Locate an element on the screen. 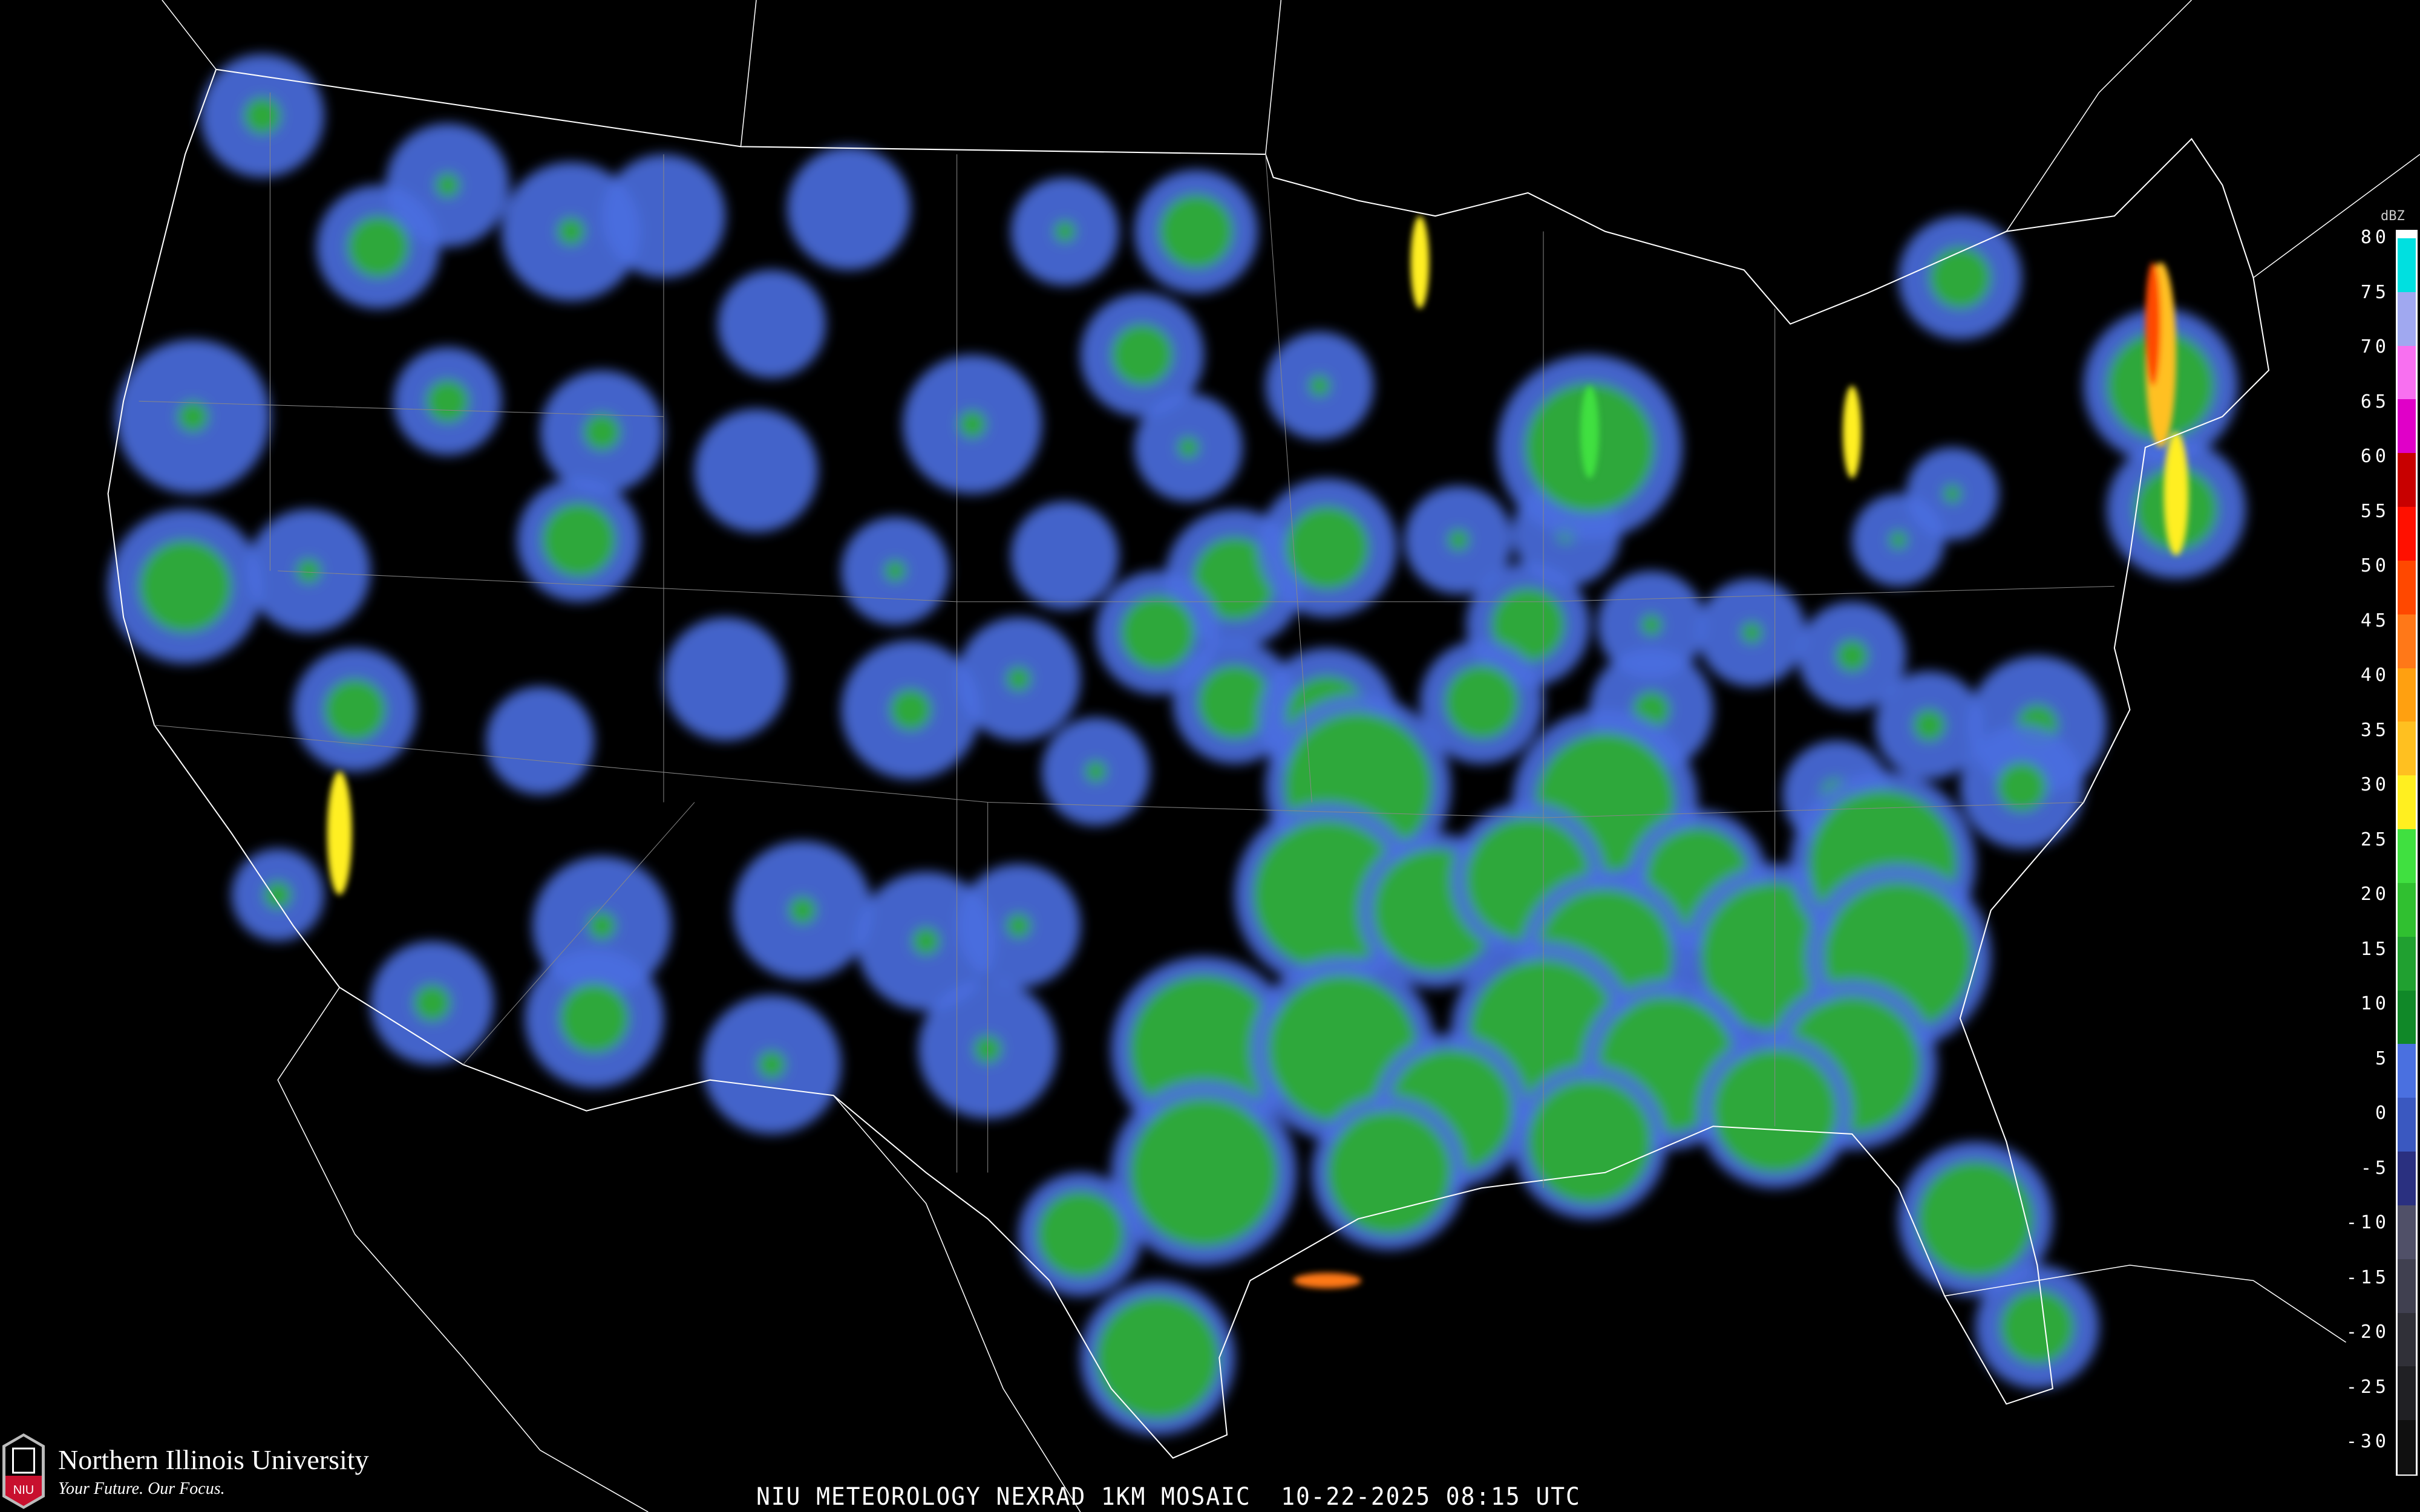  legend-tick-label: -5 is located at coordinates (2375, 1168).